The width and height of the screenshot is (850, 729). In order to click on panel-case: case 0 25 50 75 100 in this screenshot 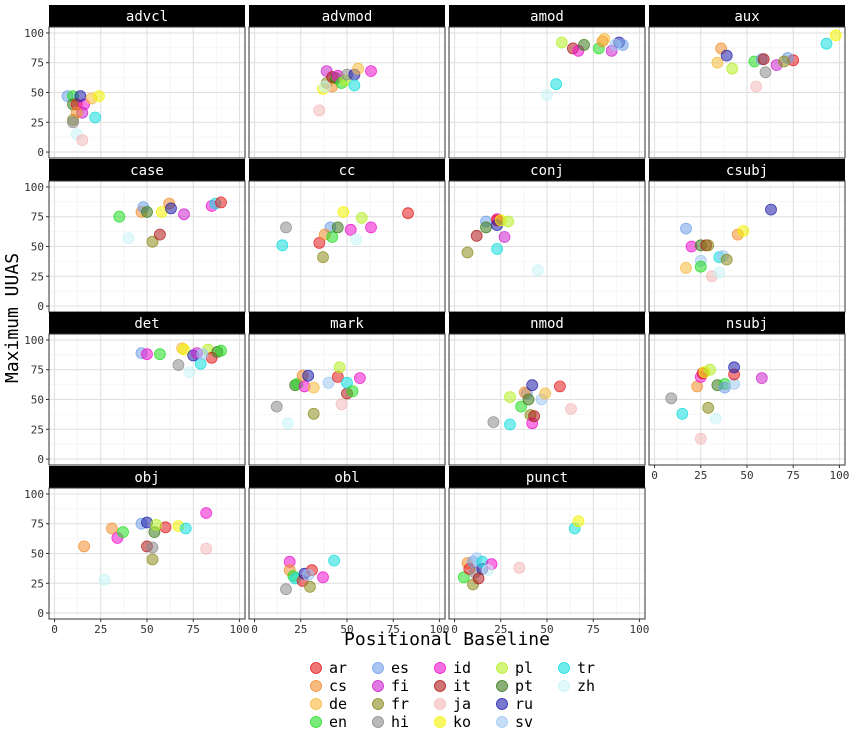, I will do `click(135, 236)`.